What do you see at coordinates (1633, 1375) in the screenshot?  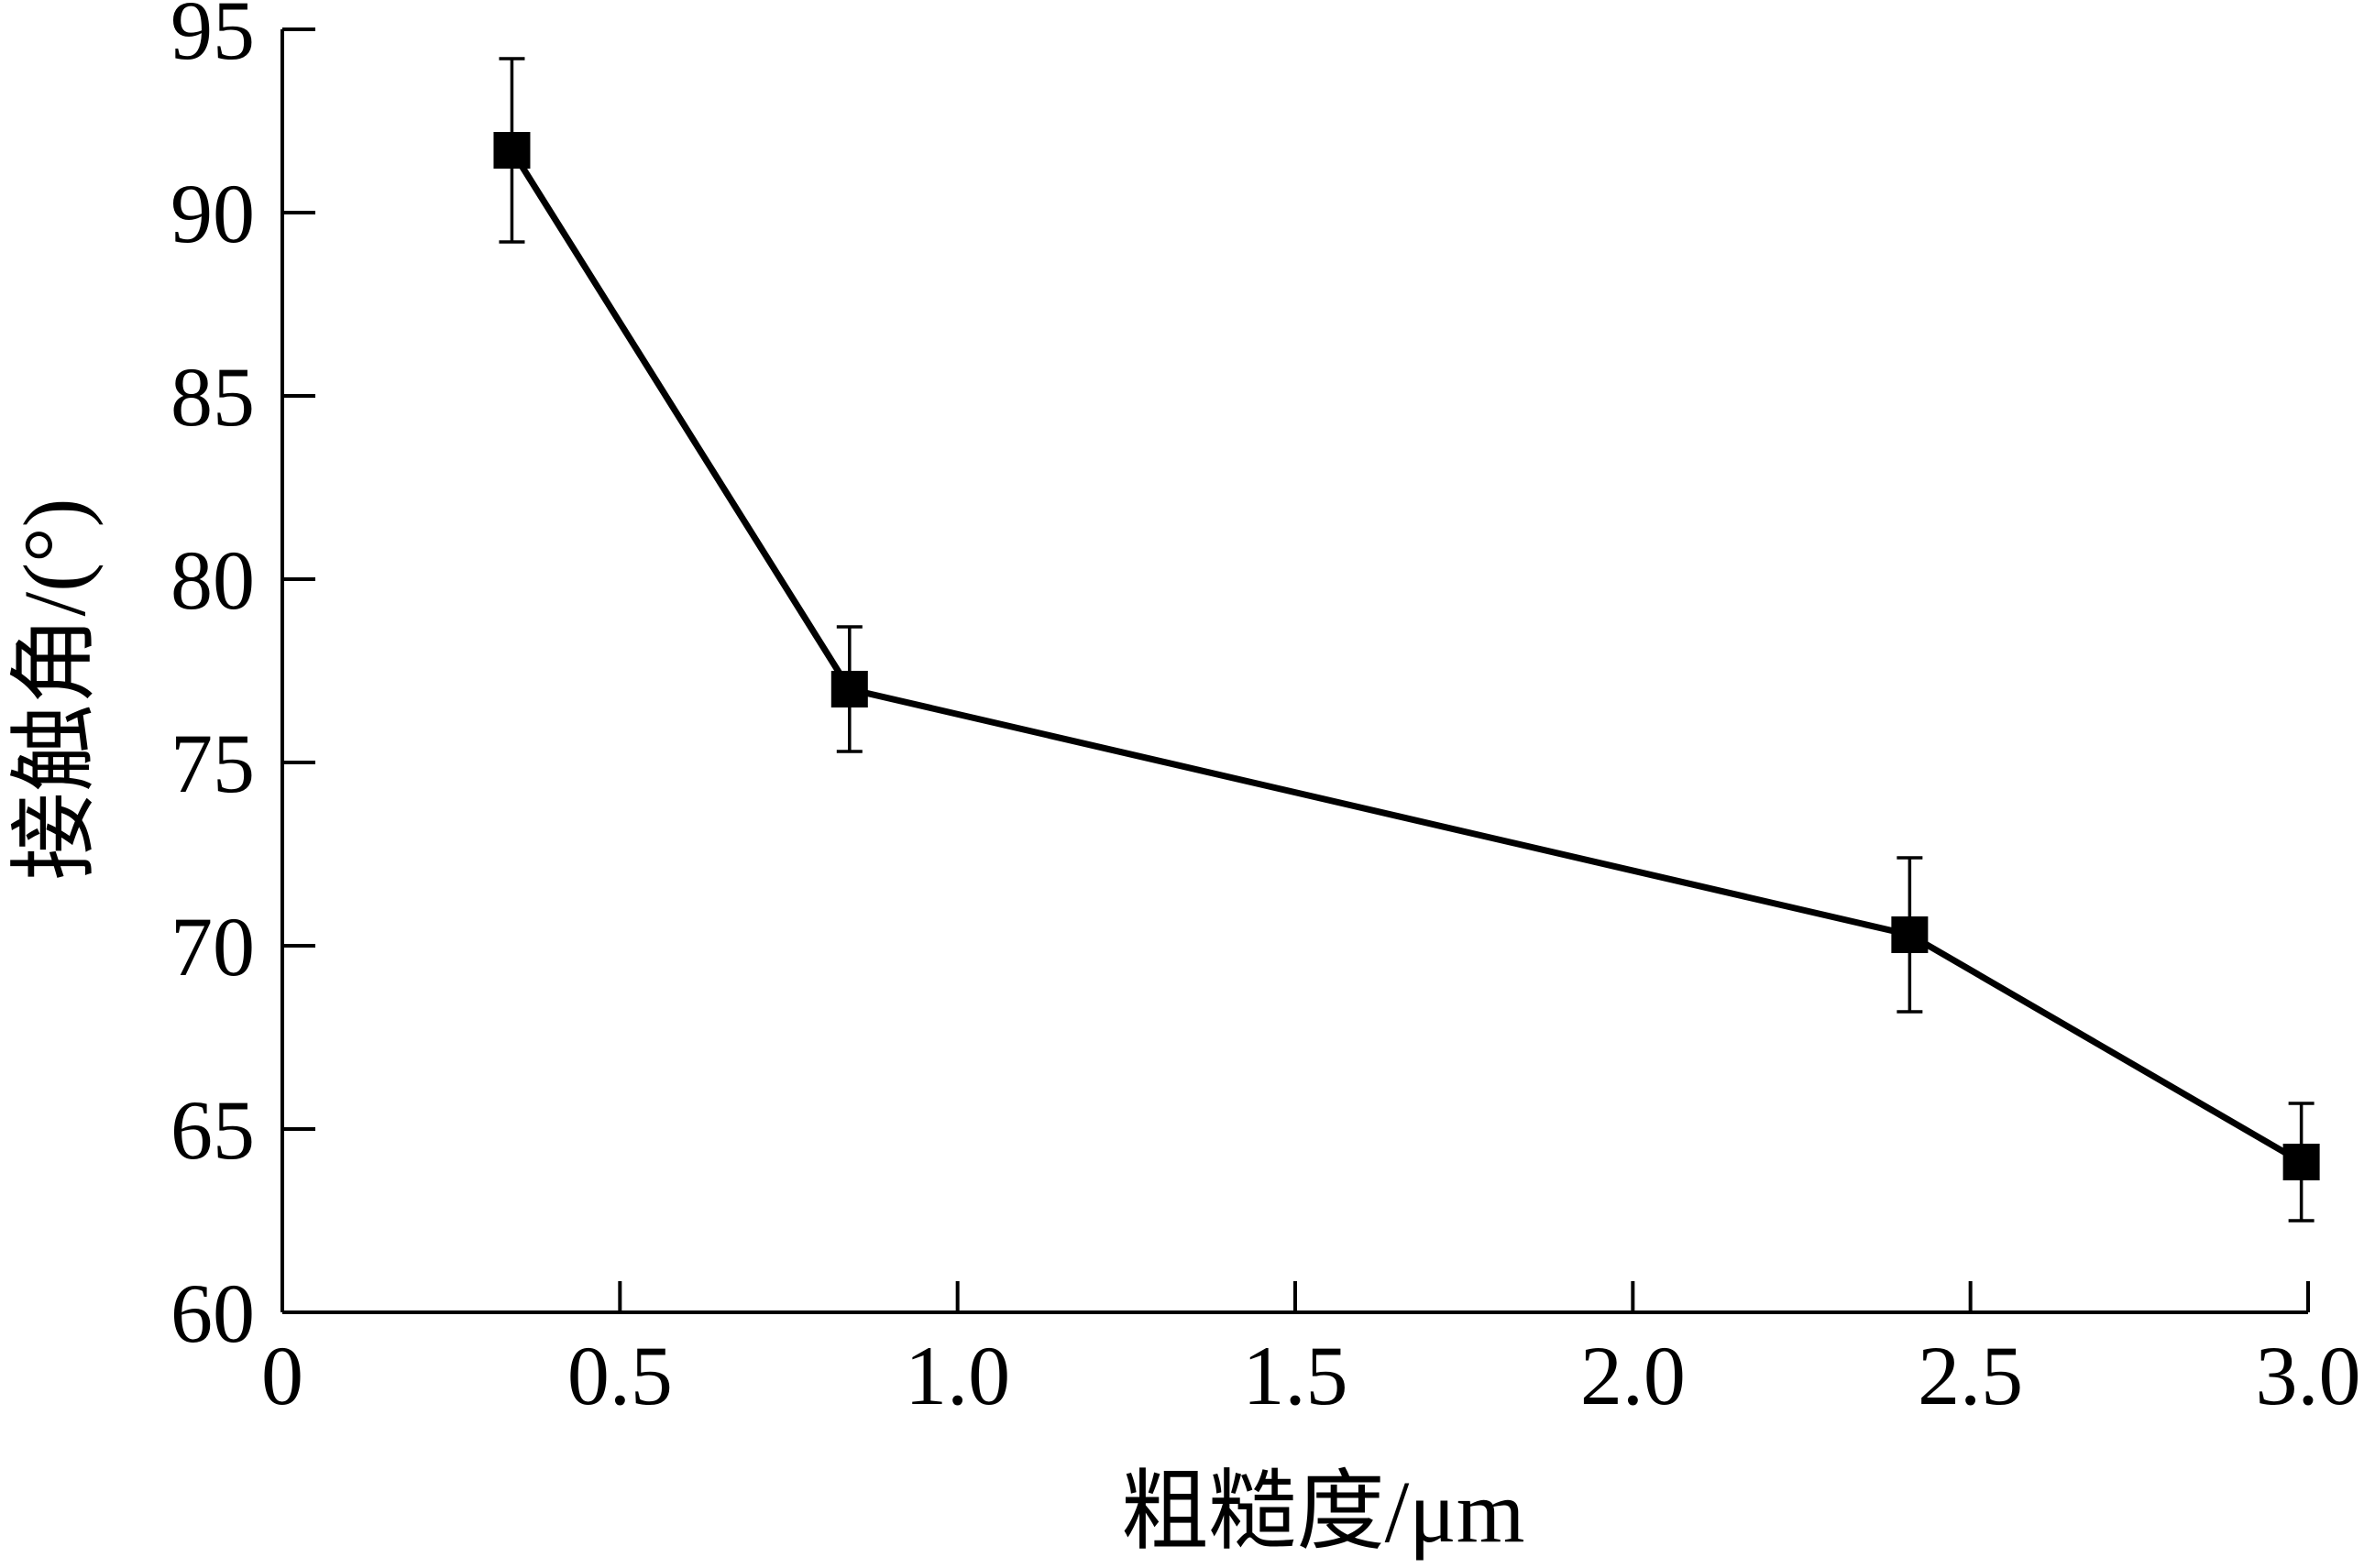 I see `x-tick-label: 2.0` at bounding box center [1633, 1375].